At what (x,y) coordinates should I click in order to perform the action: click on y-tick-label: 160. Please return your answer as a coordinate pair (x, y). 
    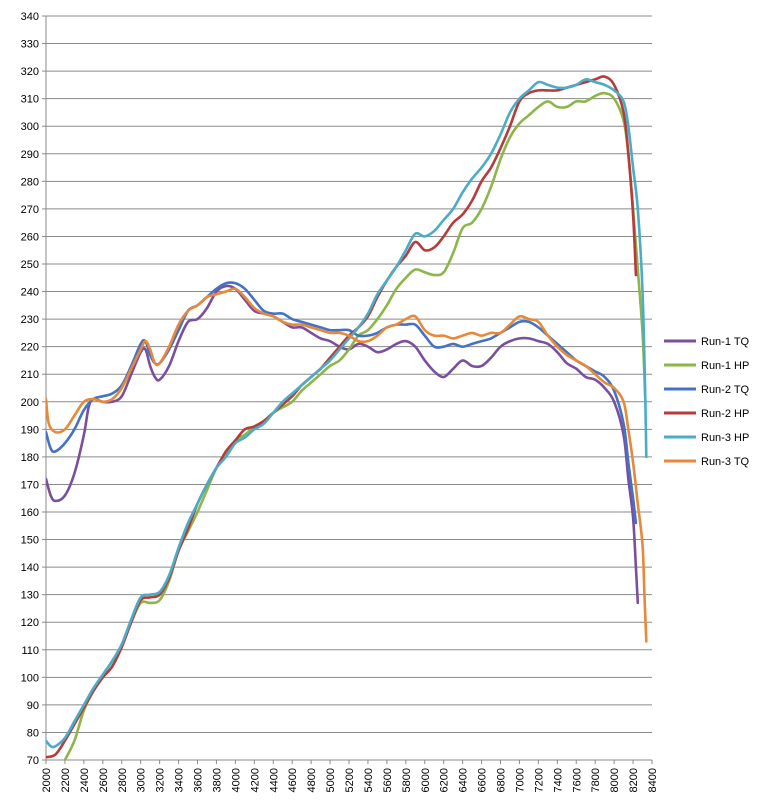
    Looking at the image, I should click on (30, 513).